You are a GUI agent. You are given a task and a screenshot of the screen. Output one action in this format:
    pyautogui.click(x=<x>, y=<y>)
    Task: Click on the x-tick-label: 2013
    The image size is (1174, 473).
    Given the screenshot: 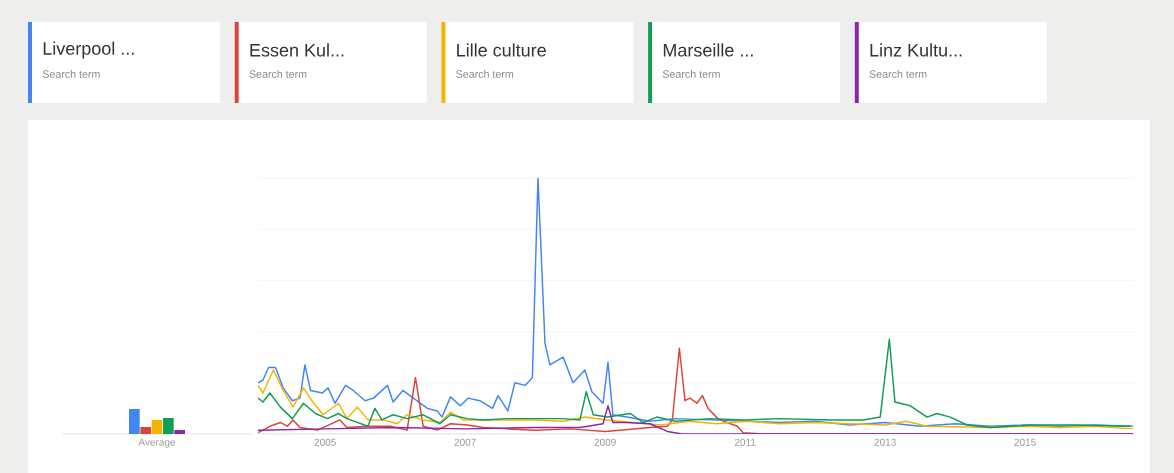 What is the action you would take?
    pyautogui.click(x=885, y=442)
    